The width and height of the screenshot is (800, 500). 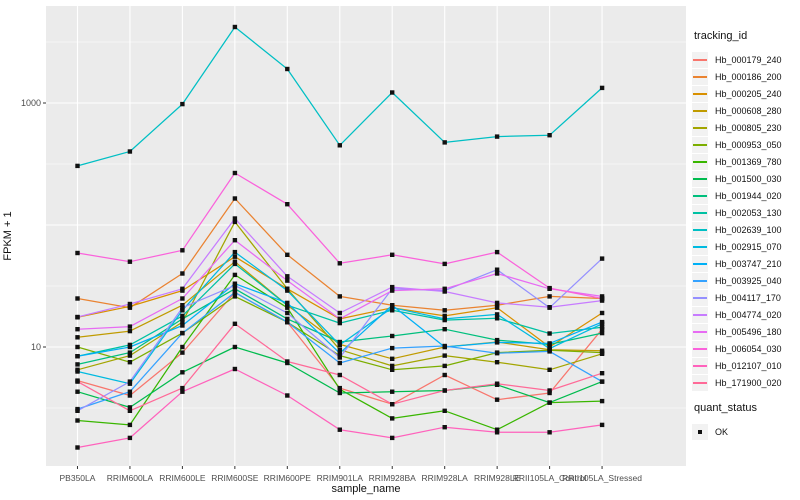 I want to click on x-tick-label: RRIM928LE, so click(x=497, y=478).